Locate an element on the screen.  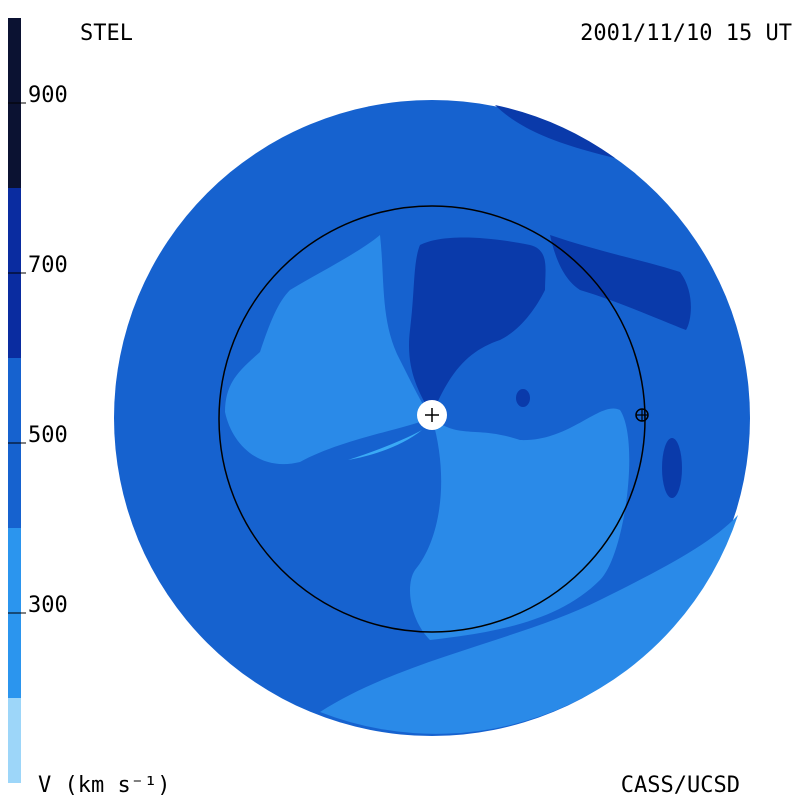
earth-cross is located at coordinates (642, 415).